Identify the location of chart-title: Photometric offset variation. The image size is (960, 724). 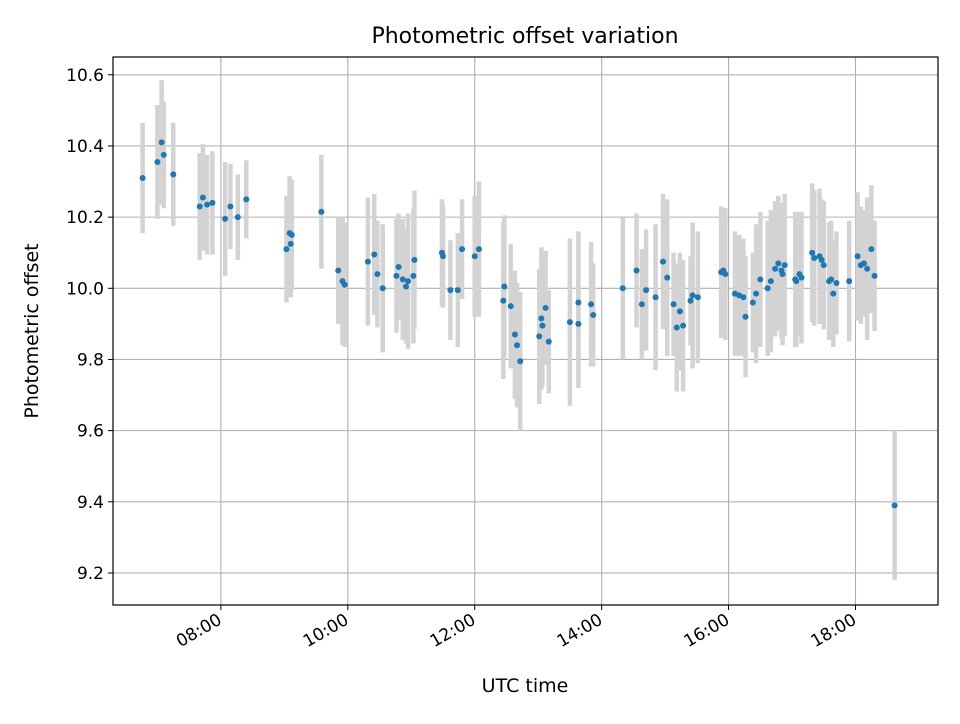
(524, 36).